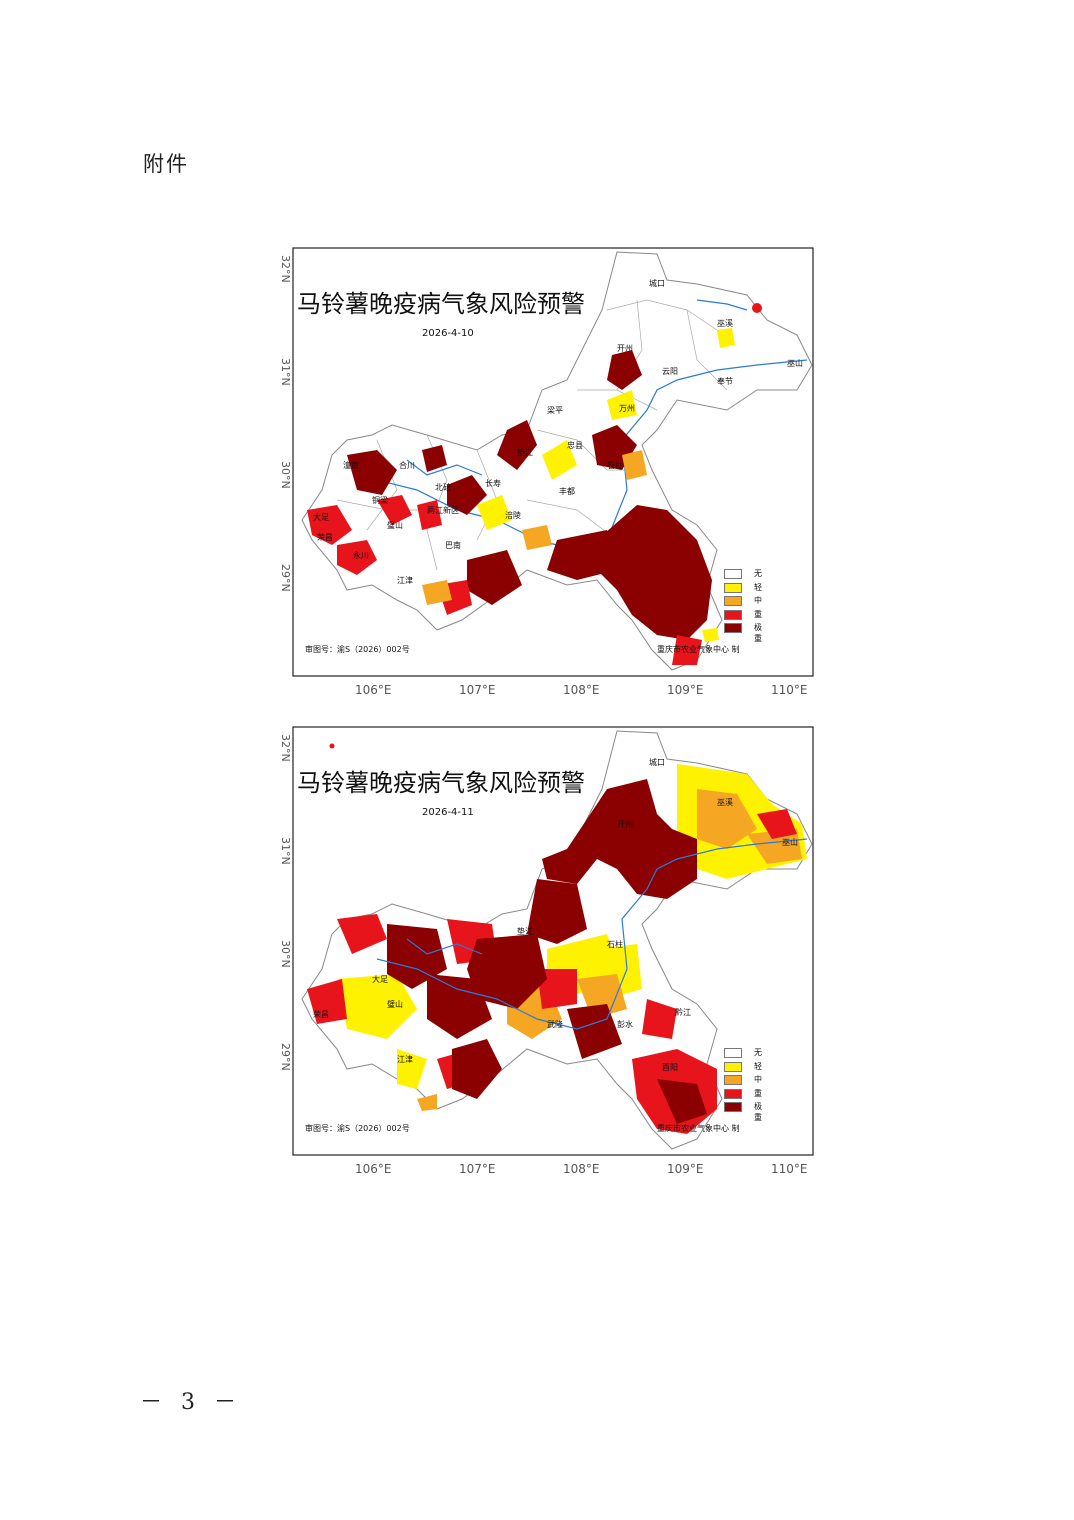 The width and height of the screenshot is (1074, 1520). What do you see at coordinates (441, 304) in the screenshot?
I see `map-1-title: 马铃薯晚疫病气象风险预警` at bounding box center [441, 304].